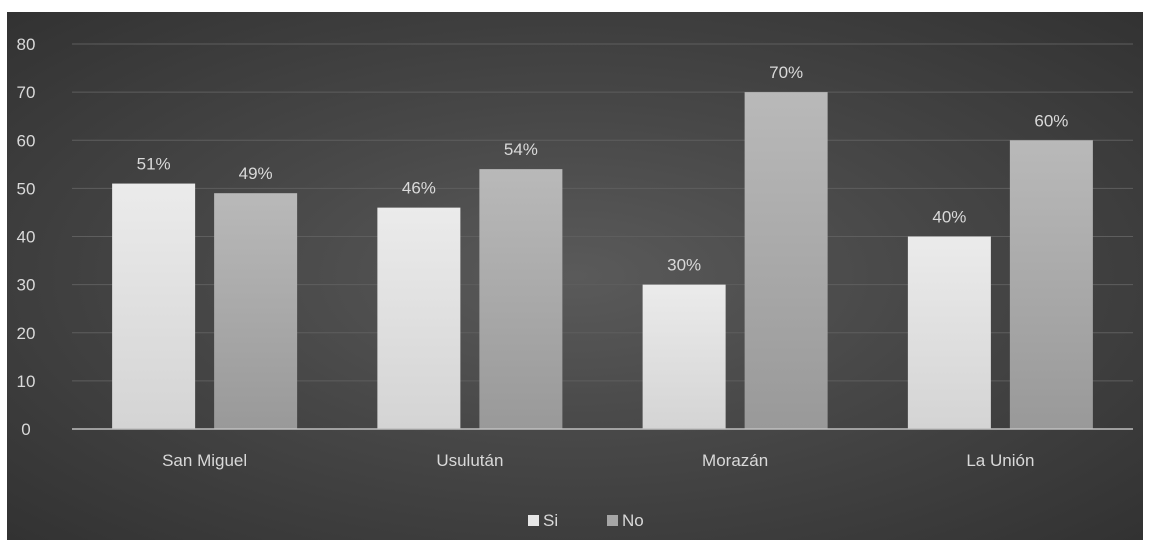 The width and height of the screenshot is (1149, 543). What do you see at coordinates (1000, 460) in the screenshot?
I see `category-label-la-union: La Unión` at bounding box center [1000, 460].